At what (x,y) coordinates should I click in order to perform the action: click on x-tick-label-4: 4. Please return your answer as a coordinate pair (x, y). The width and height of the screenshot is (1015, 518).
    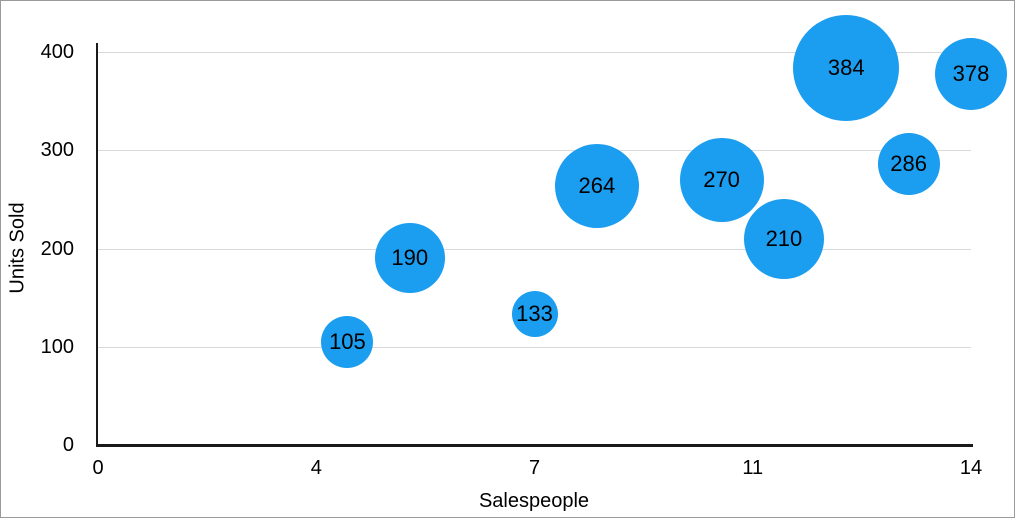
    Looking at the image, I should click on (316, 468).